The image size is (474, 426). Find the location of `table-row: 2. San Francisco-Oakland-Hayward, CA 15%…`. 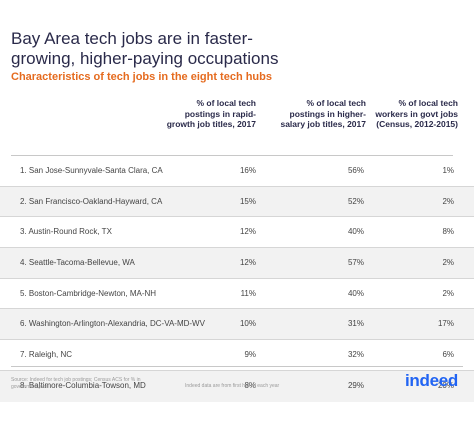

table-row: 2. San Francisco-Oakland-Hayward, CA 15%… is located at coordinates (237, 202).